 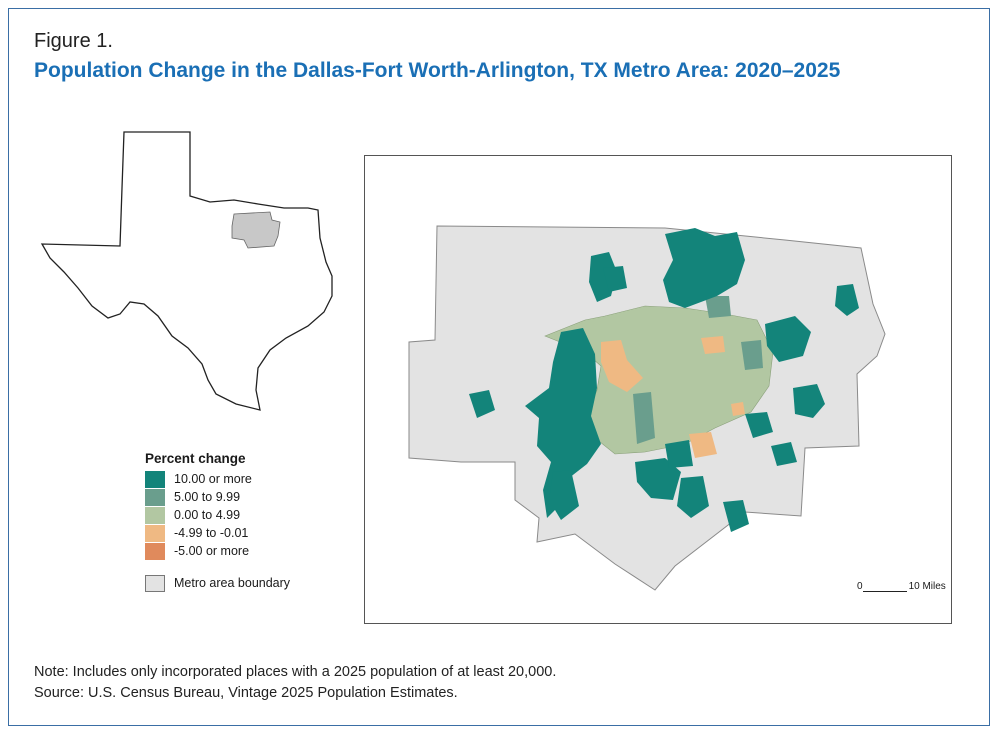 I want to click on figure-label: Figure 1., so click(x=73, y=41).